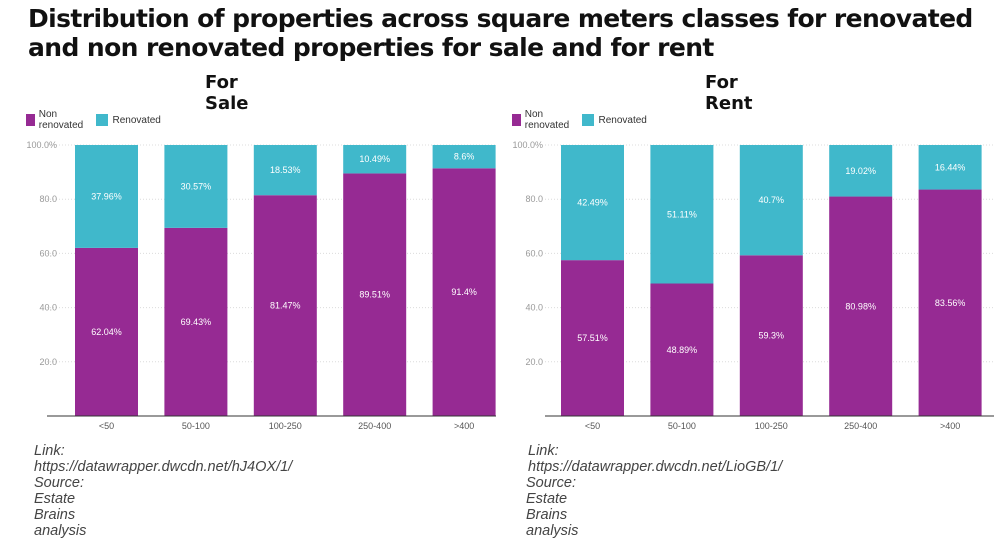  What do you see at coordinates (227, 93) in the screenshot?
I see `chart-subtitle: For Sale` at bounding box center [227, 93].